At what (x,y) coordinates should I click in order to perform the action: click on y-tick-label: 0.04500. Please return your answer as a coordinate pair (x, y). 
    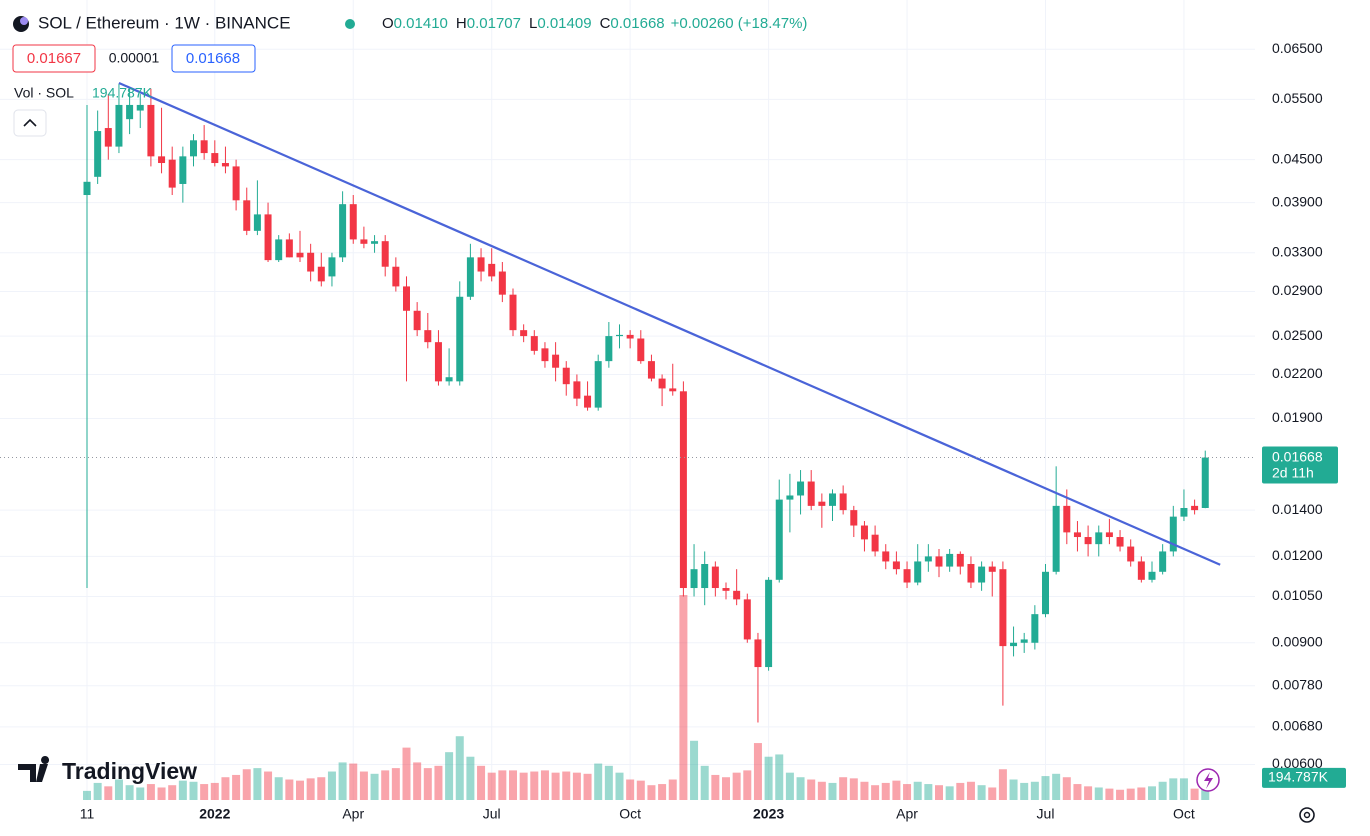
    Looking at the image, I should click on (1297, 158).